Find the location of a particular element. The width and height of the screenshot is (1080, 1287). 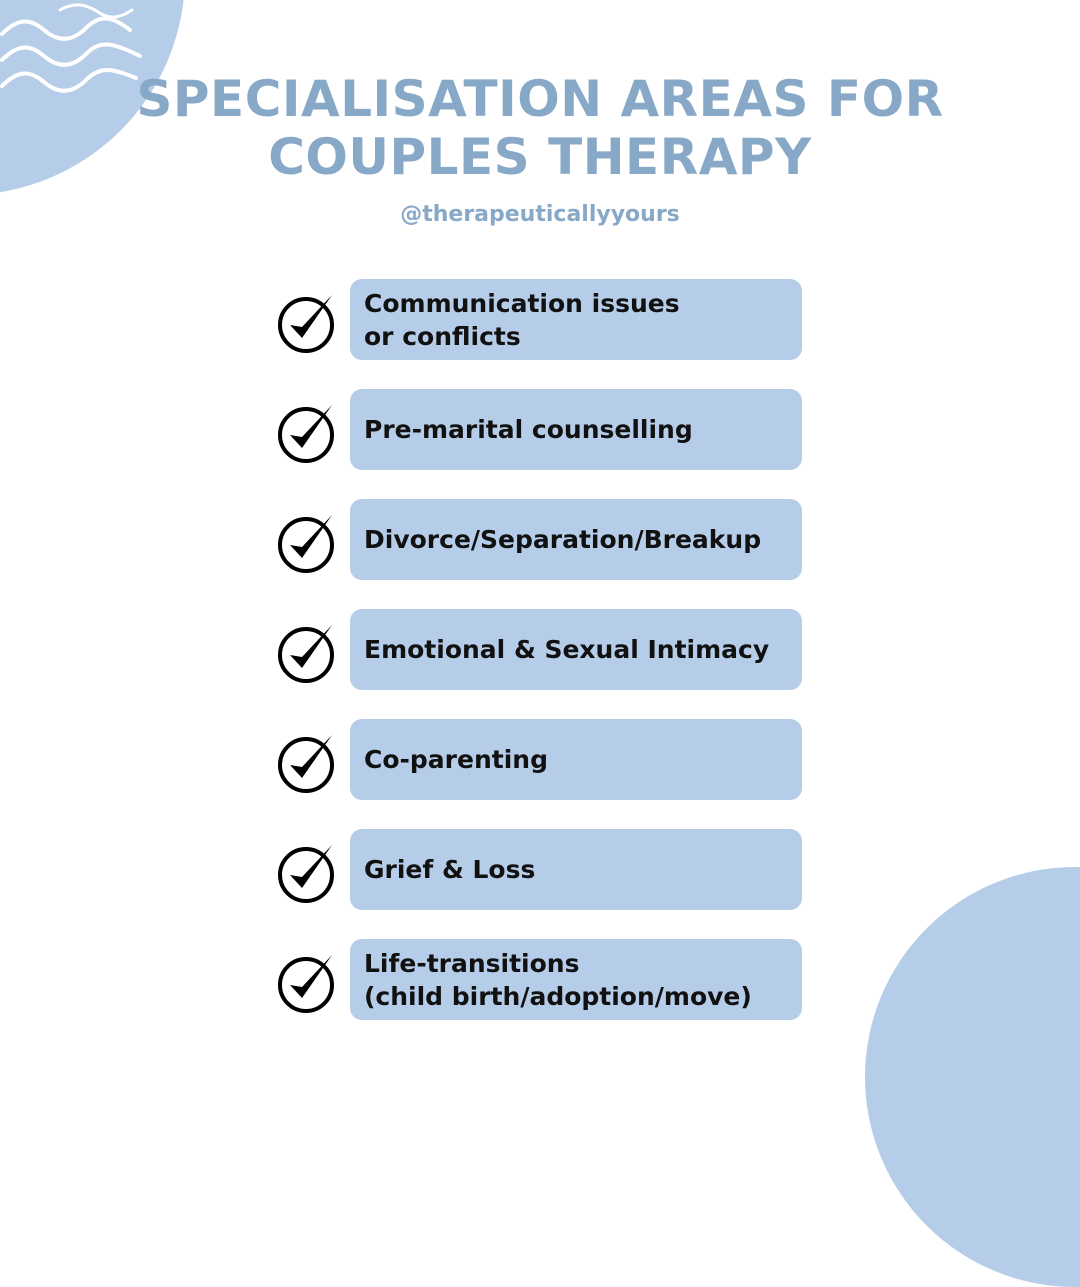

list-item: Emotional & Sexual Intimacy is located at coordinates (541, 649).